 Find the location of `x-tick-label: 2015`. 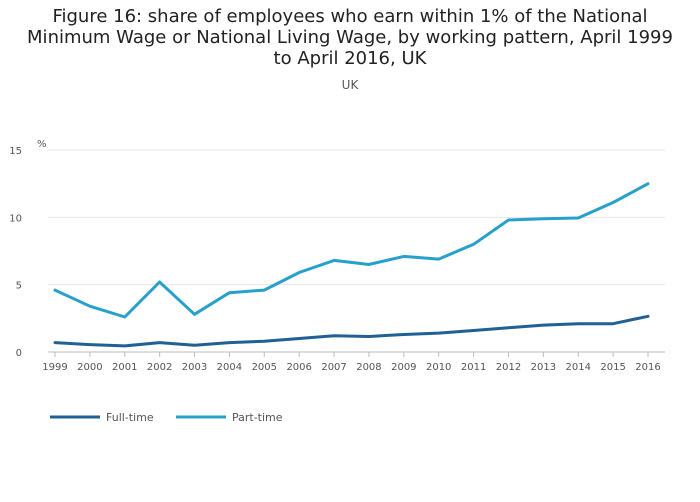

x-tick-label: 2015 is located at coordinates (612, 367).